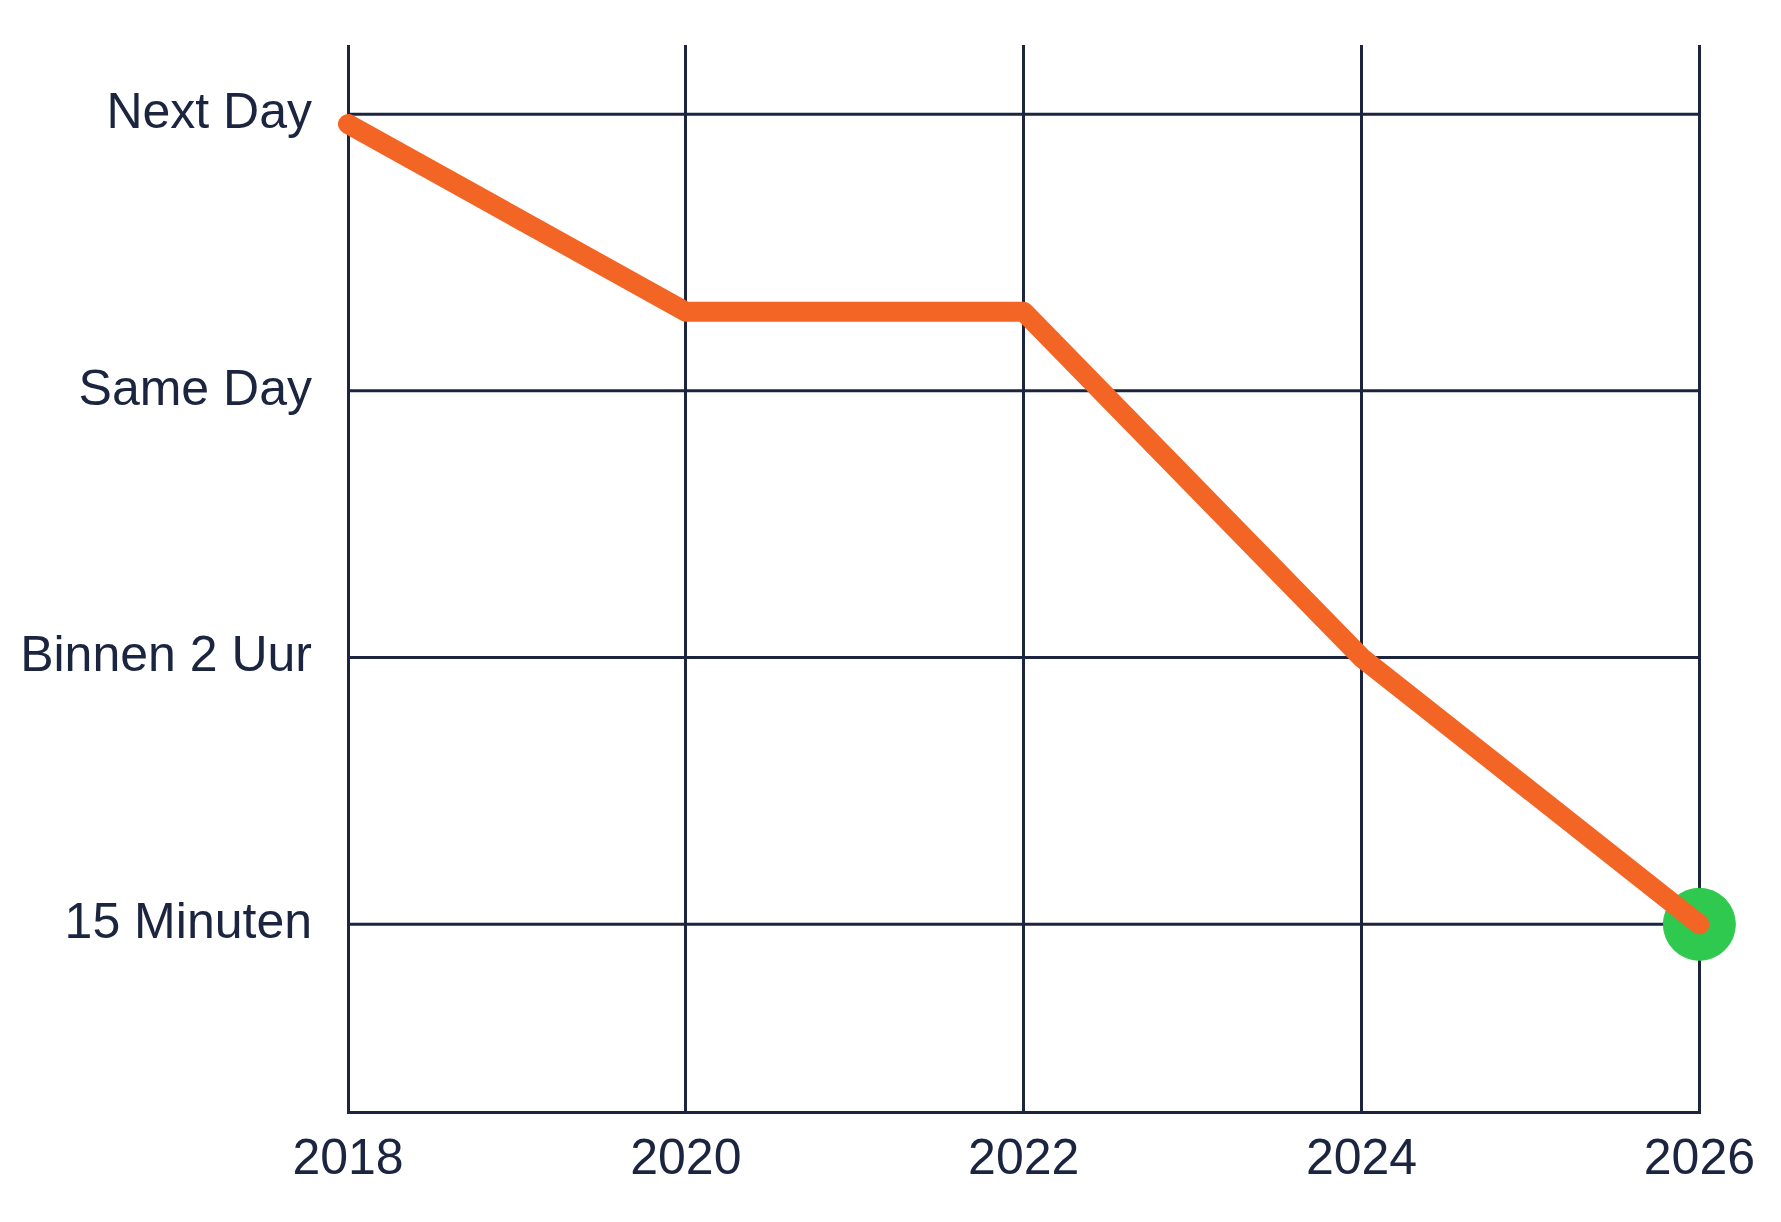  I want to click on x-tick-label: 2018, so click(348, 1156).